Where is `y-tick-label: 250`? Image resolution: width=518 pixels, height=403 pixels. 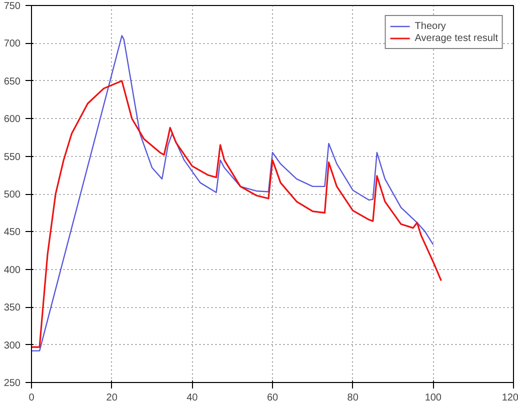
y-tick-label: 250 is located at coordinates (12, 383).